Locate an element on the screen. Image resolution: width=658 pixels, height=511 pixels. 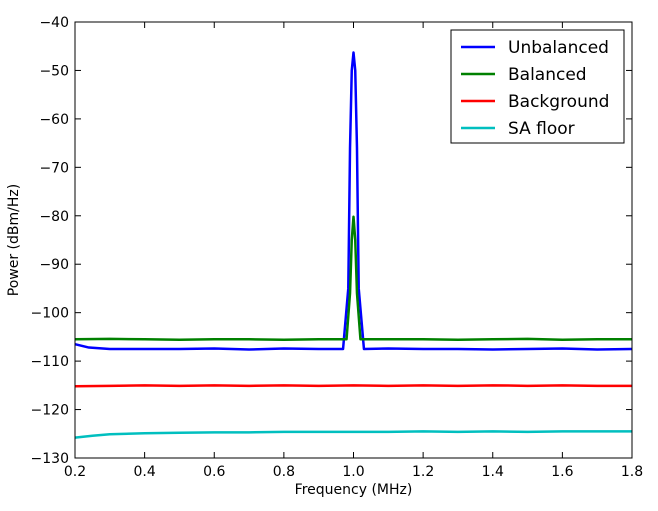
legend-label-background: Background is located at coordinates (558, 102).